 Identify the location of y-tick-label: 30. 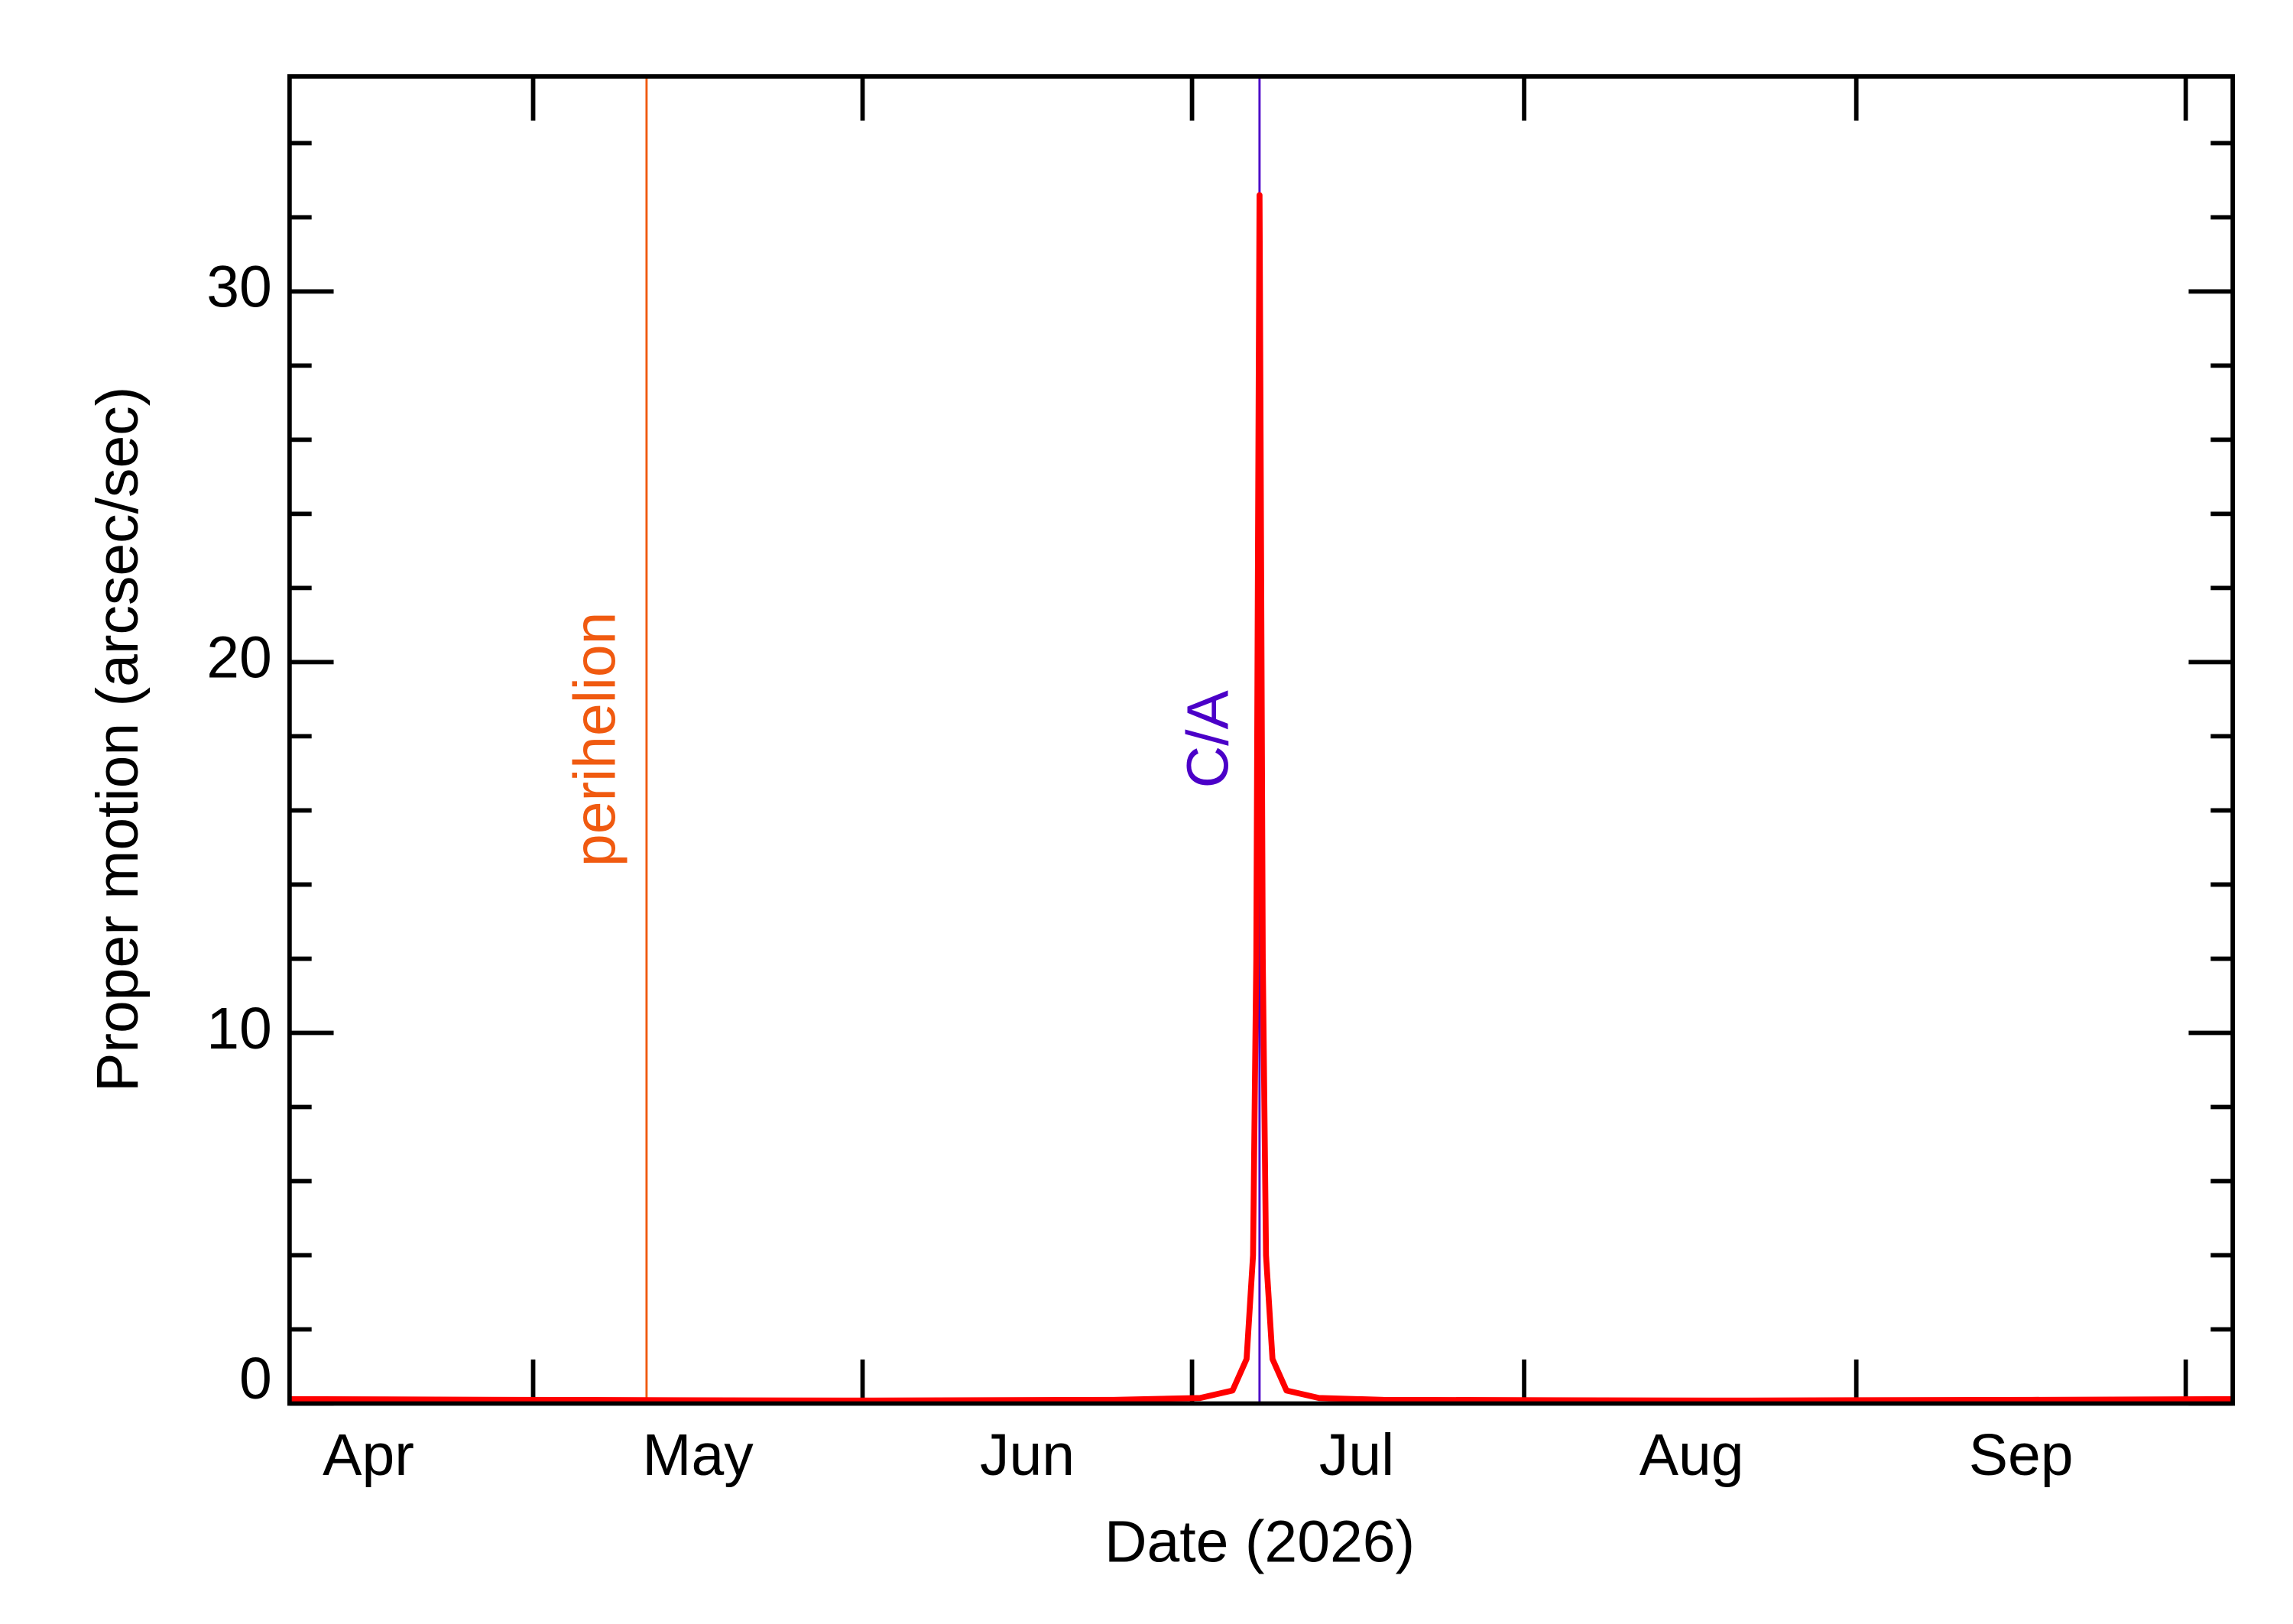
(239, 287).